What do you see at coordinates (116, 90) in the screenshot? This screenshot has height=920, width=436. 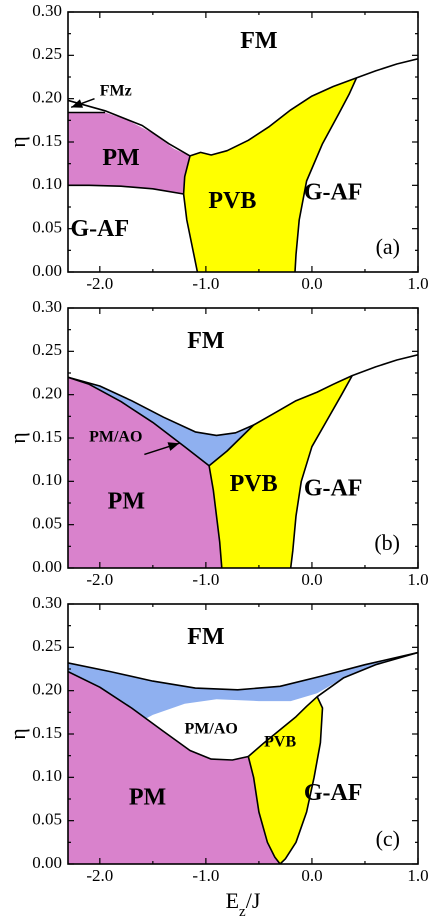 I see `arrow-label-fmz: FMz` at bounding box center [116, 90].